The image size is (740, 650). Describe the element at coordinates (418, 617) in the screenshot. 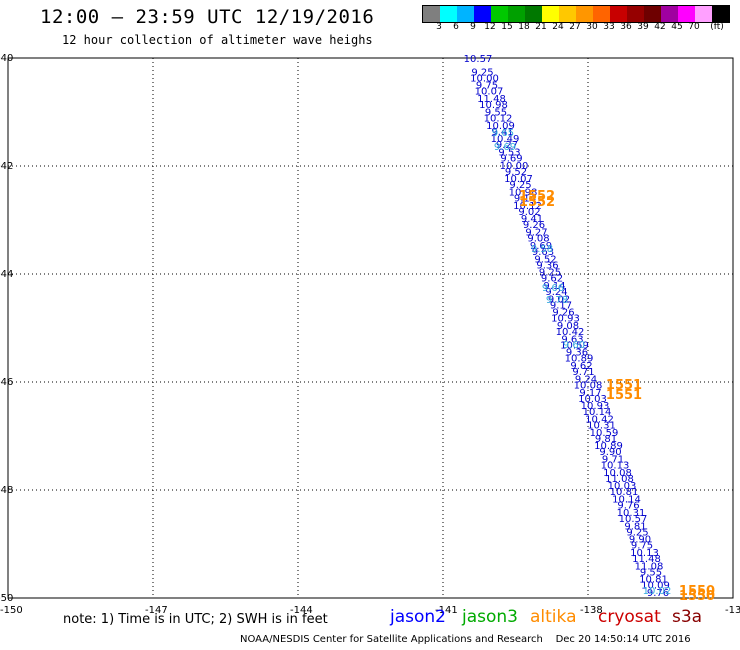

I see `legend-jason2: jason2` at that location.